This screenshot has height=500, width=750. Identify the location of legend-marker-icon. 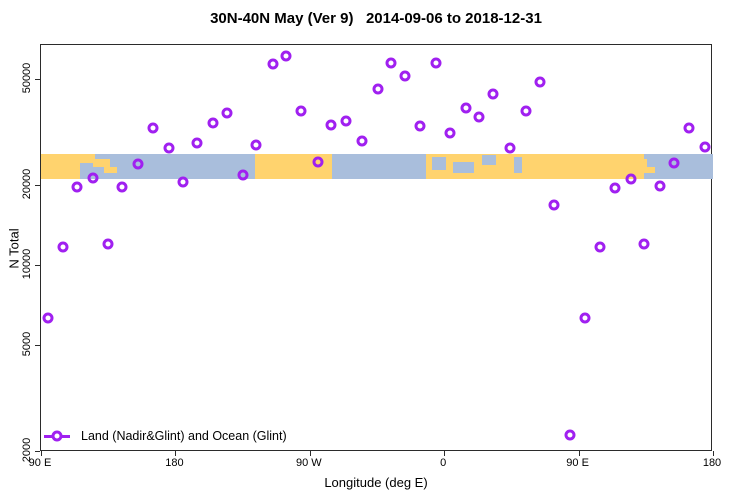
(57, 436).